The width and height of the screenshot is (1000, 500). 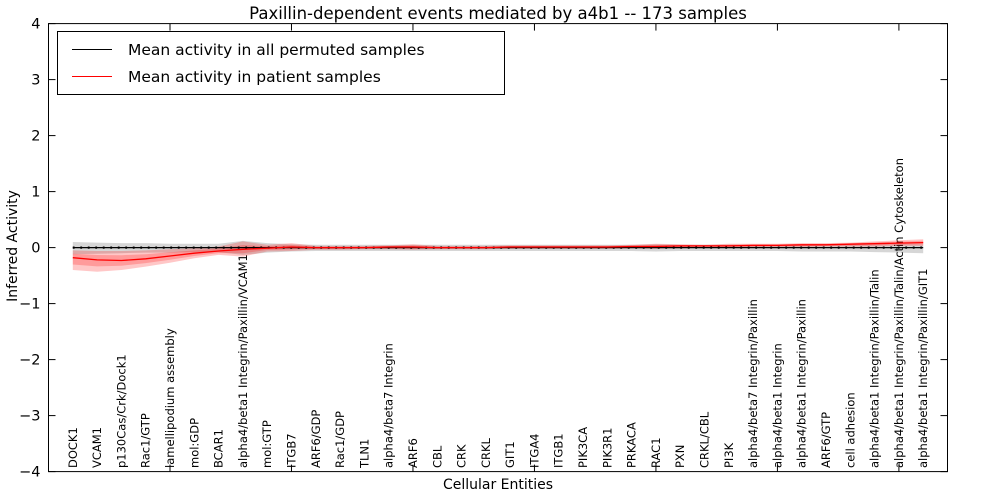 What do you see at coordinates (243, 361) in the screenshot?
I see `x-tick-label: alpha4/beta1 Integrin/Paxillin/VCAM1` at bounding box center [243, 361].